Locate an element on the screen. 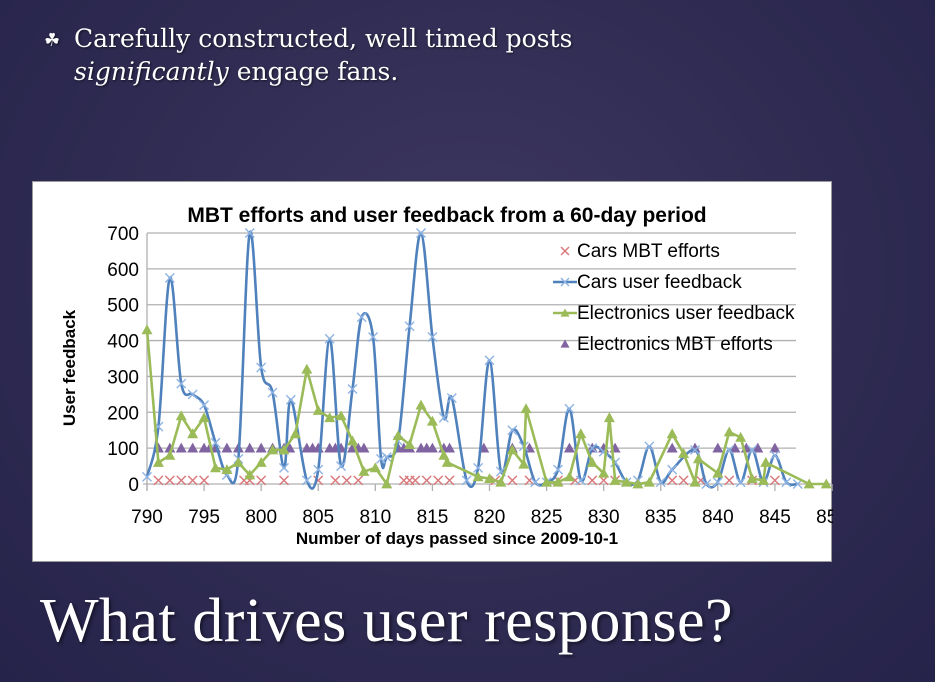 This screenshot has width=935, height=682. bullet-emphasis: significantly is located at coordinates (151, 71).